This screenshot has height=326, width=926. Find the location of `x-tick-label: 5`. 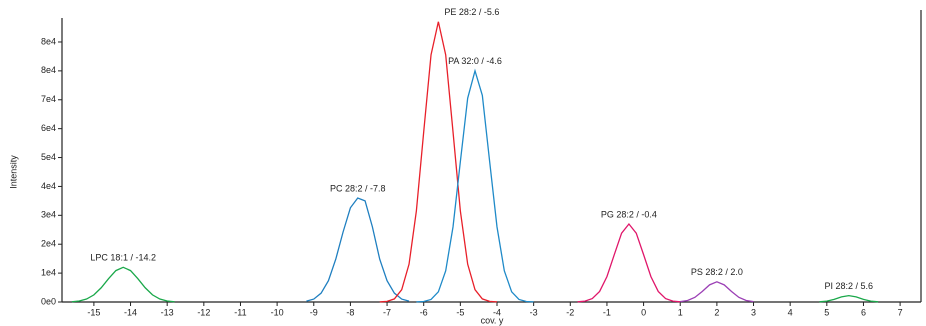

x-tick-label: 5 is located at coordinates (826, 312).